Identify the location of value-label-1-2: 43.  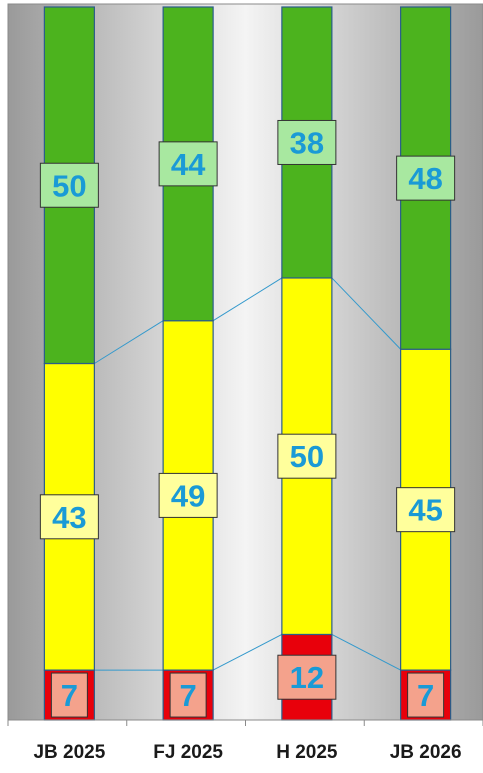
(69, 517).